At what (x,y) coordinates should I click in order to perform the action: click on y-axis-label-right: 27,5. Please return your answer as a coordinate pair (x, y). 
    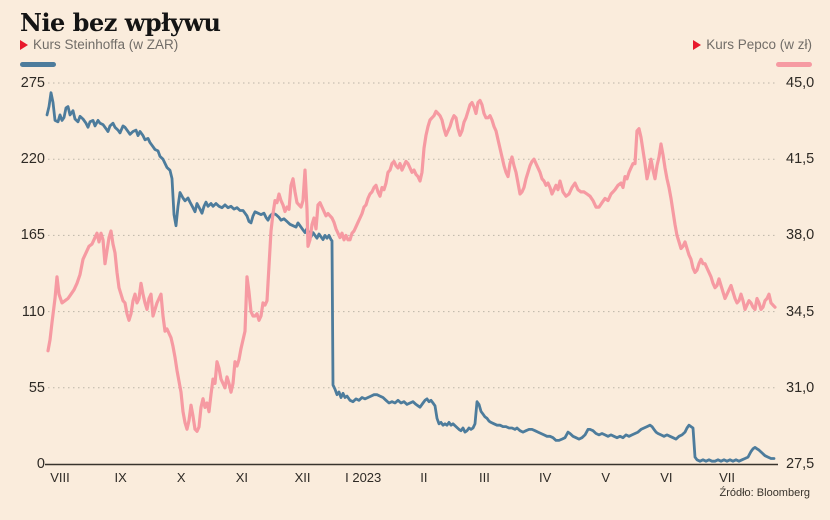
    Looking at the image, I should click on (800, 464).